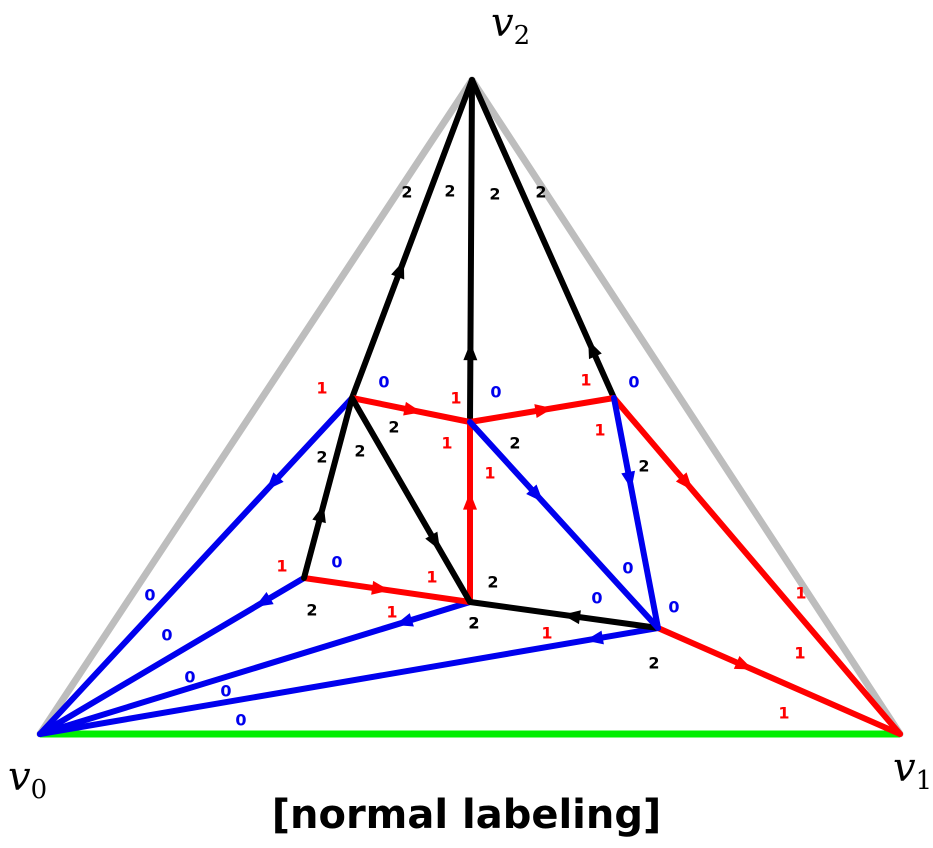  I want to click on edge-f-c-arrow, so click(571, 617).